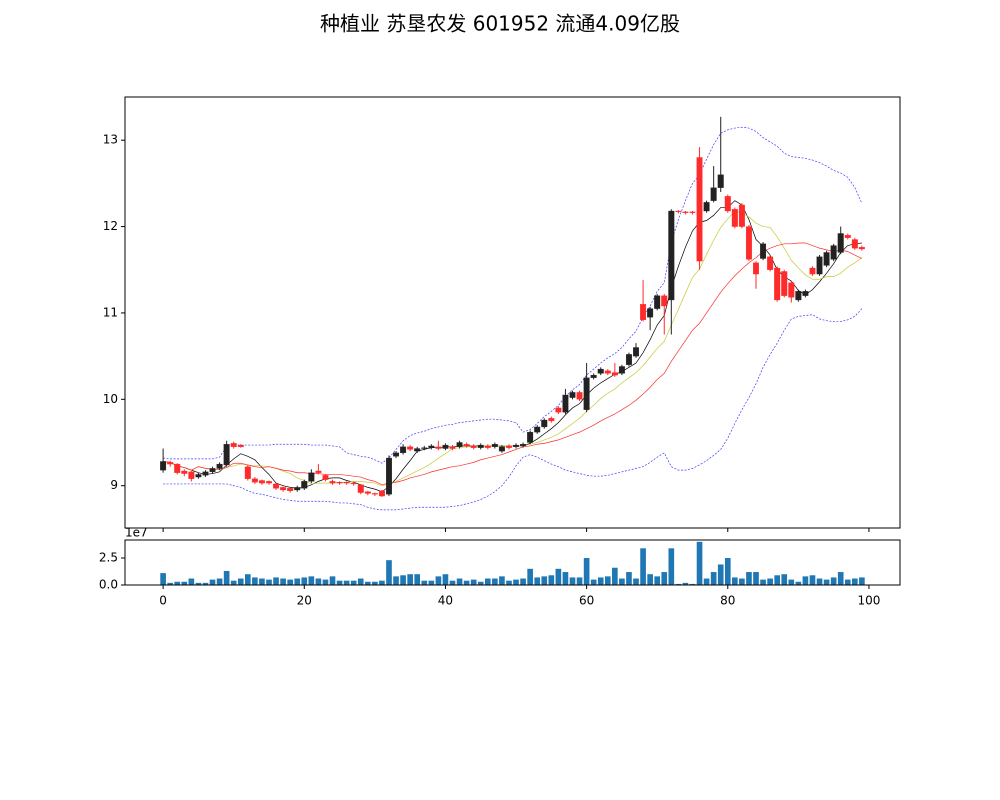 The height and width of the screenshot is (800, 1000). I want to click on x-tick-label: 80, so click(727, 601).